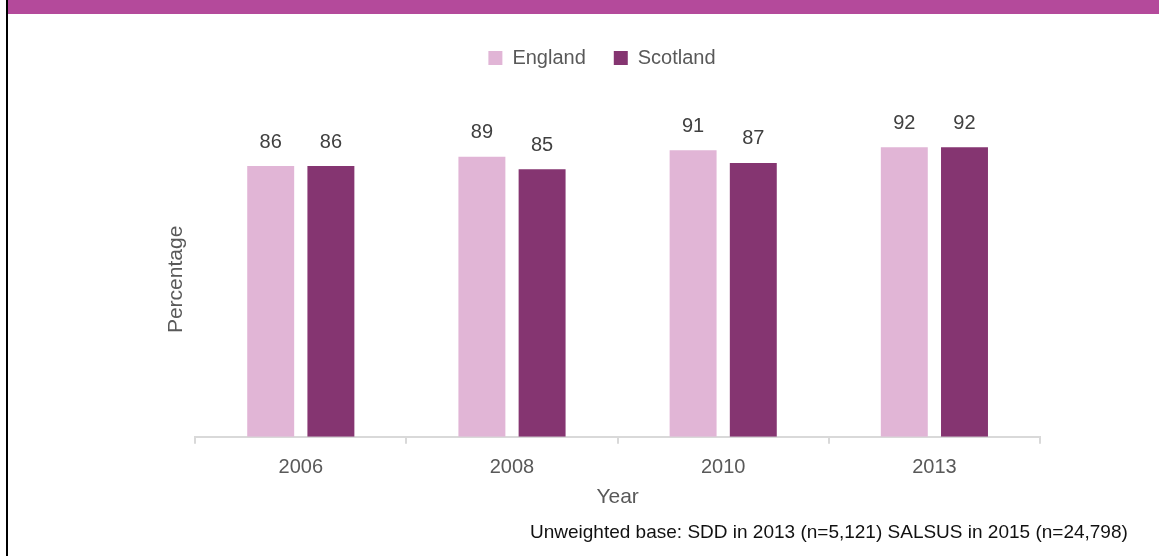 The height and width of the screenshot is (556, 1159). I want to click on x-tick-label: 2006, so click(301, 466).